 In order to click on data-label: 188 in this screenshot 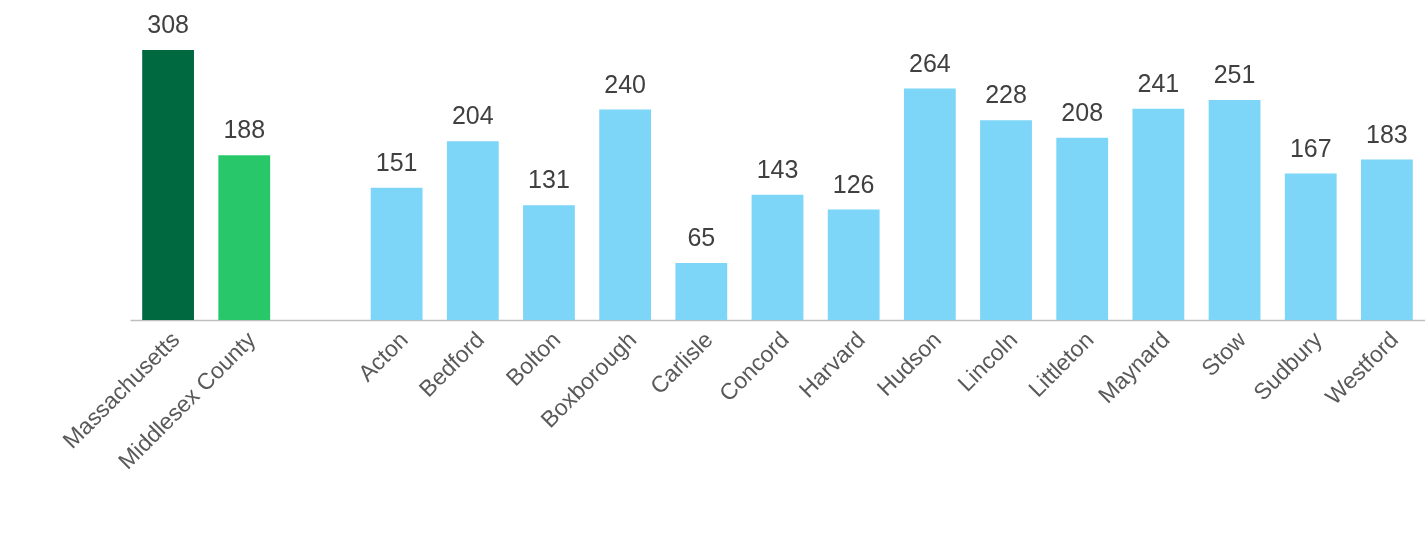, I will do `click(244, 129)`.